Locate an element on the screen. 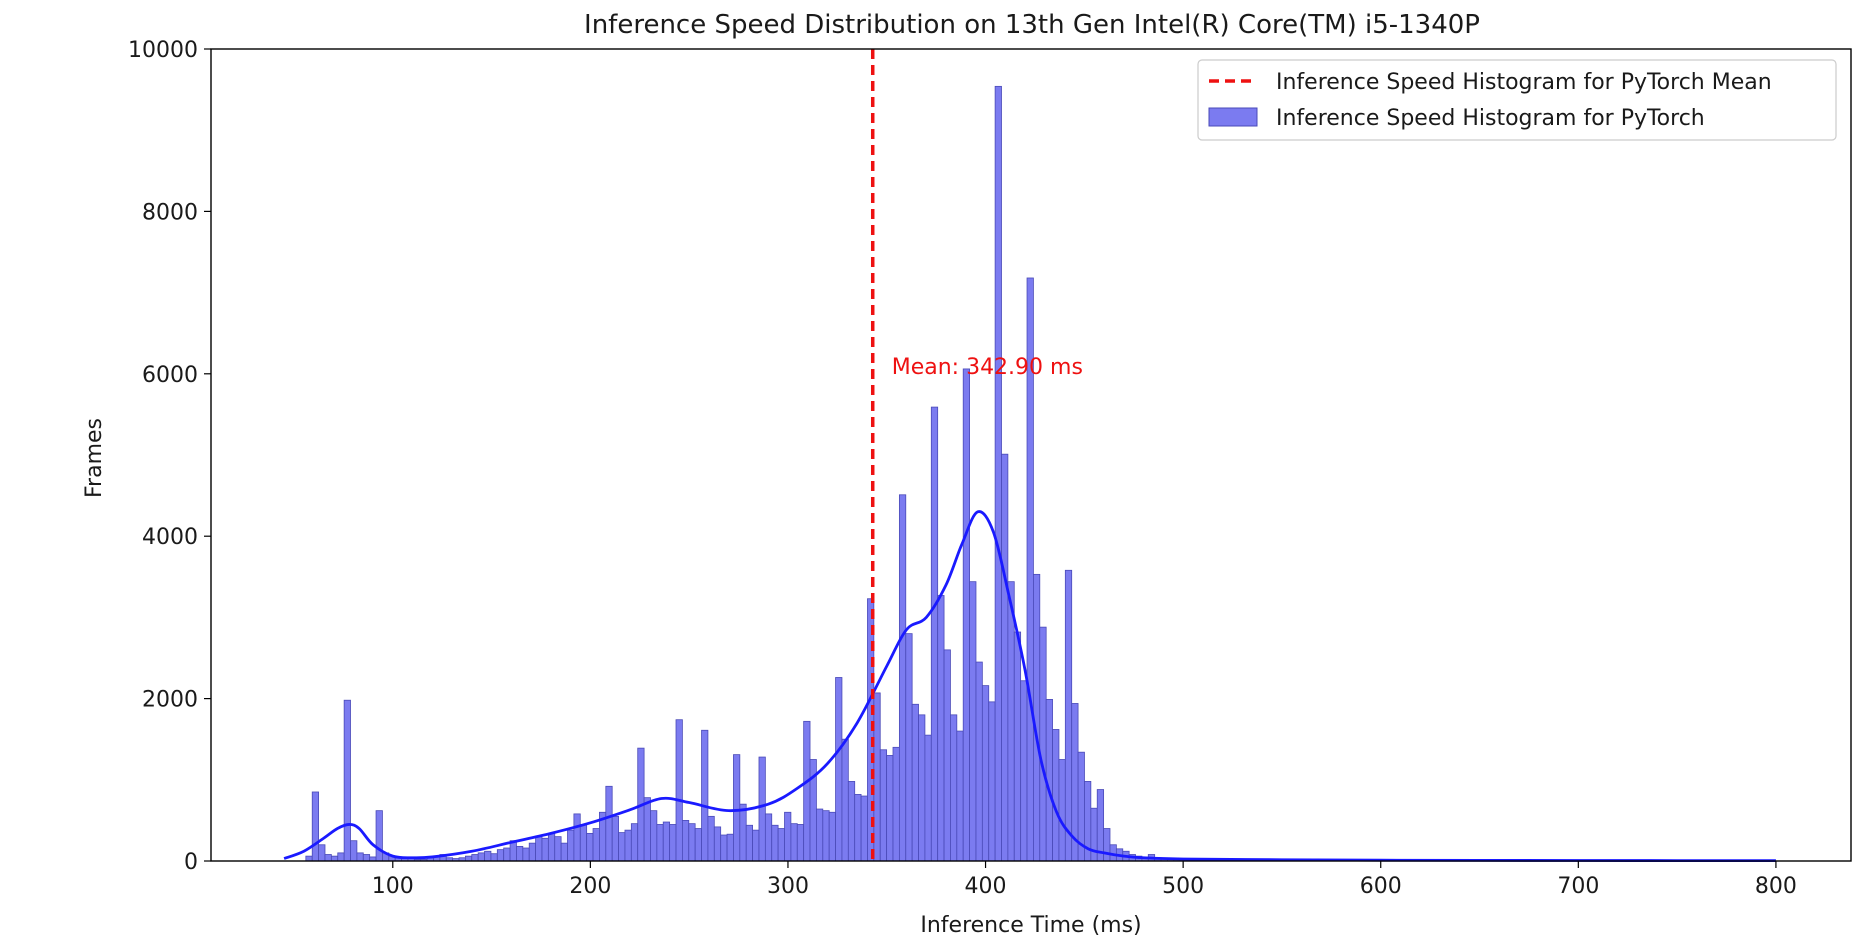  x-tick-label: 500 is located at coordinates (1183, 886).